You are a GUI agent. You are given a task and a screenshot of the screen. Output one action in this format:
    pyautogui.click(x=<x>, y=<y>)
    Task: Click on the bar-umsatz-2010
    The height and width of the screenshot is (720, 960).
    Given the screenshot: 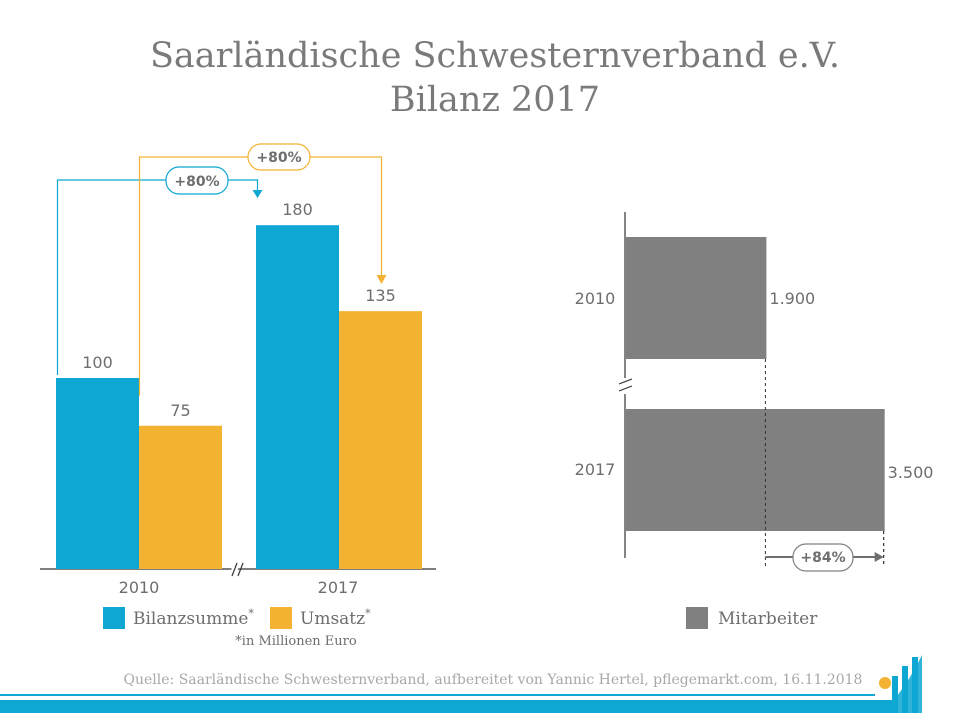 What is the action you would take?
    pyautogui.click(x=180, y=497)
    